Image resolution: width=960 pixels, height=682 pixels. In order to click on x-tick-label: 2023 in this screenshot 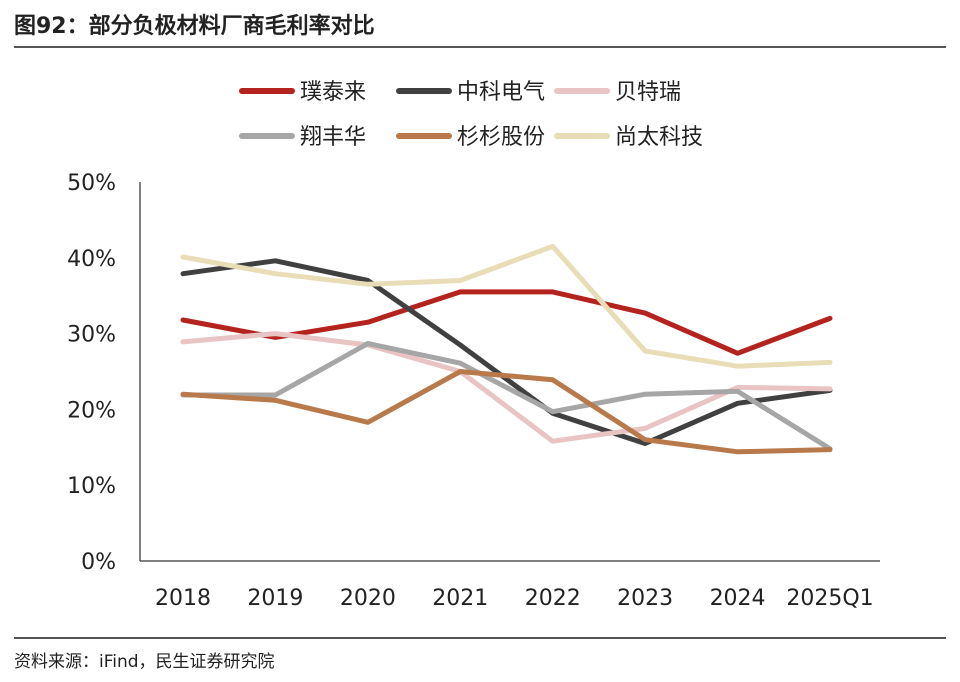, I will do `click(645, 598)`.